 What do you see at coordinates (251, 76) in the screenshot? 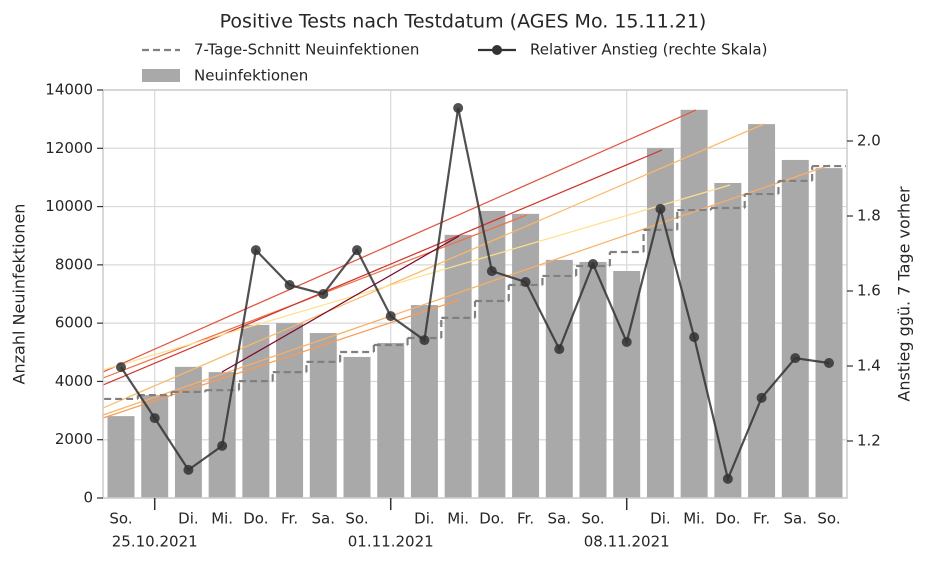
I see `legend-label: Neuinfektionen` at bounding box center [251, 76].